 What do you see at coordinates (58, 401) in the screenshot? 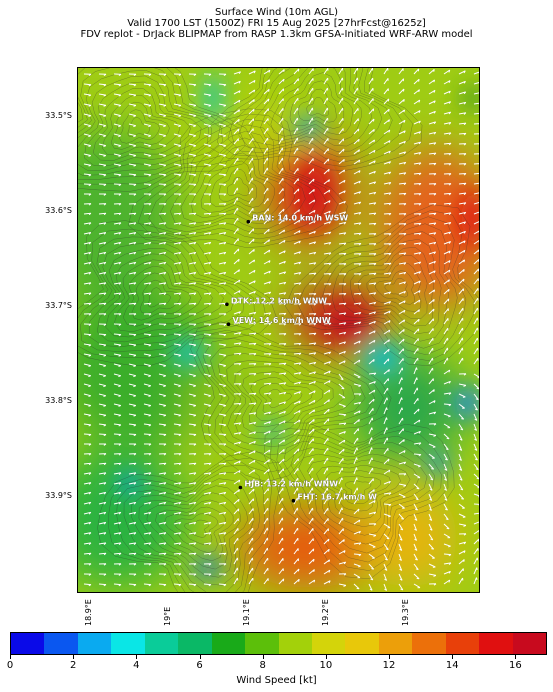
I see `lat-label: 33.8°S` at bounding box center [58, 401].